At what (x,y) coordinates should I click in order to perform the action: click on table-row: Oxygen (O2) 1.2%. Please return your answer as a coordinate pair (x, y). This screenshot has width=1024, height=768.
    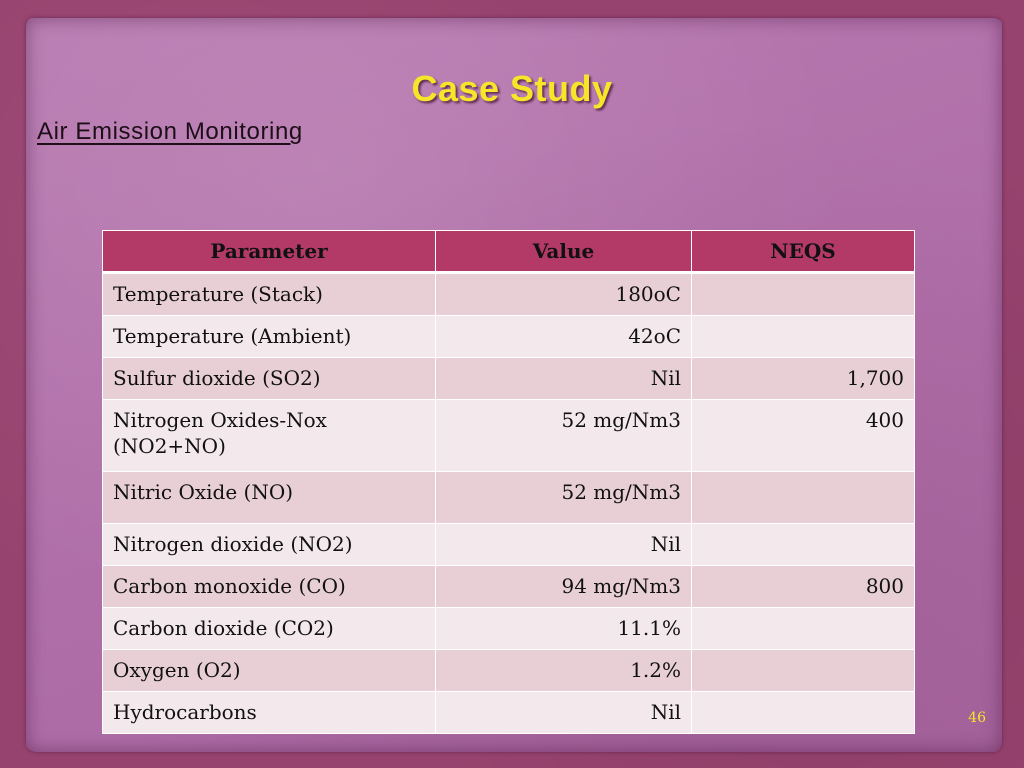
    Looking at the image, I should click on (508, 670).